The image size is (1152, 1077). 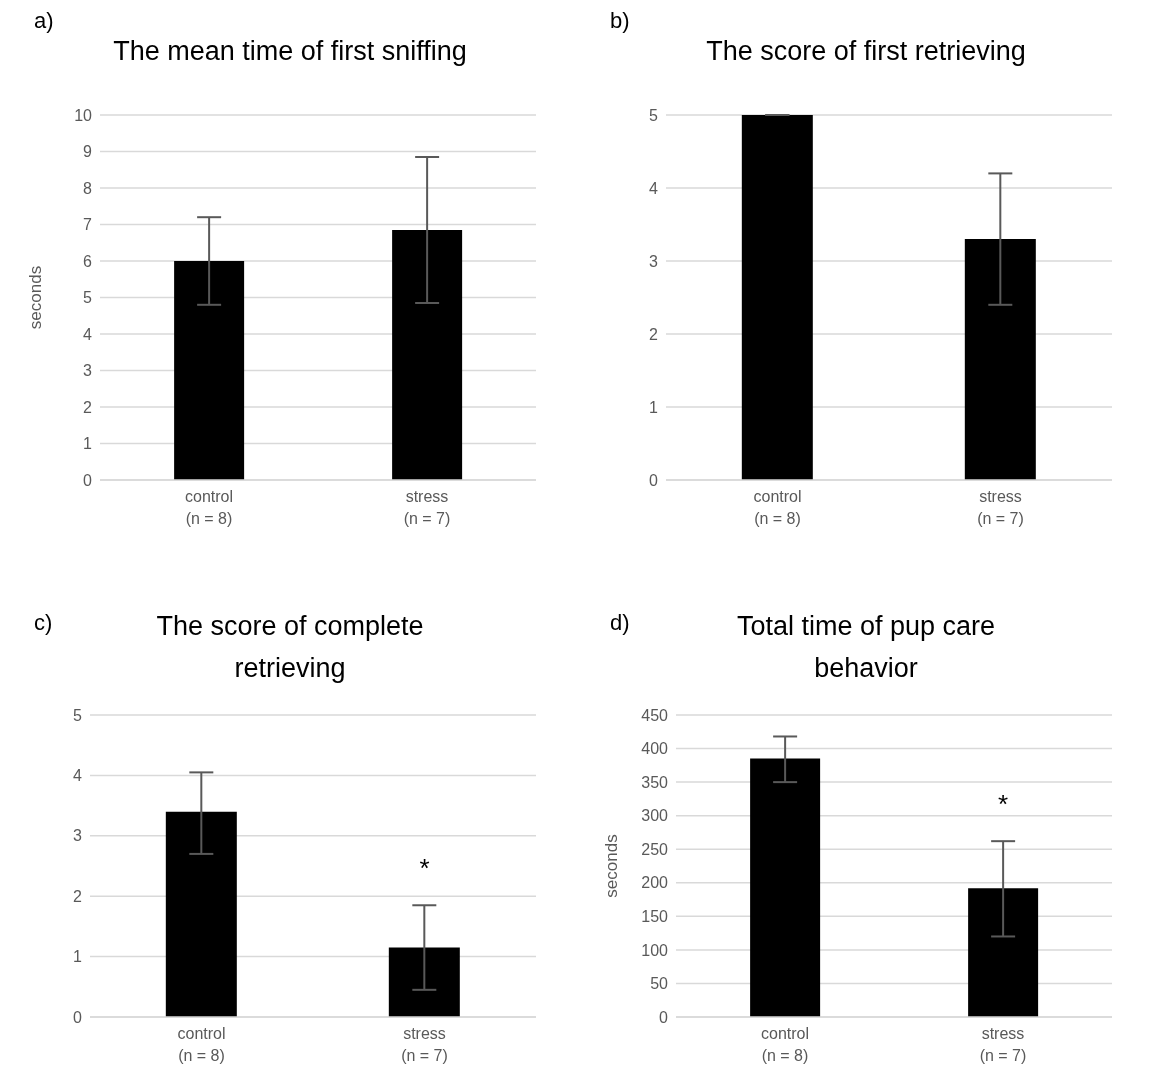 What do you see at coordinates (655, 917) in the screenshot?
I see `y-tick-label: 150` at bounding box center [655, 917].